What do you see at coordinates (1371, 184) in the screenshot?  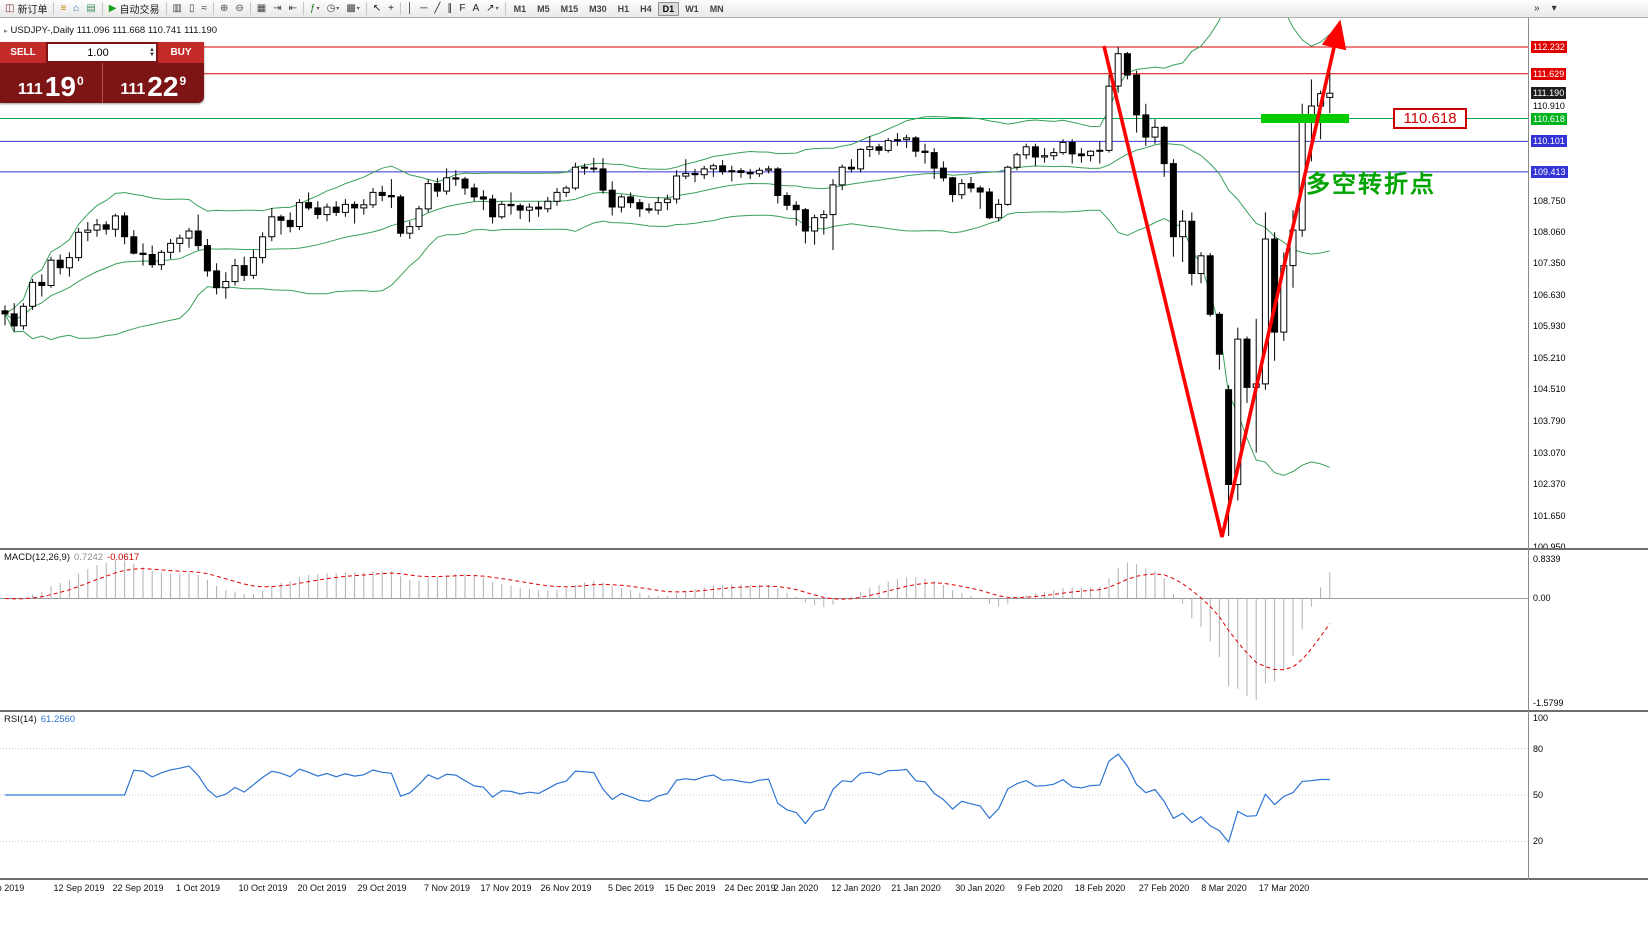 I see `reversal-annotation-text: 多空转折点` at bounding box center [1371, 184].